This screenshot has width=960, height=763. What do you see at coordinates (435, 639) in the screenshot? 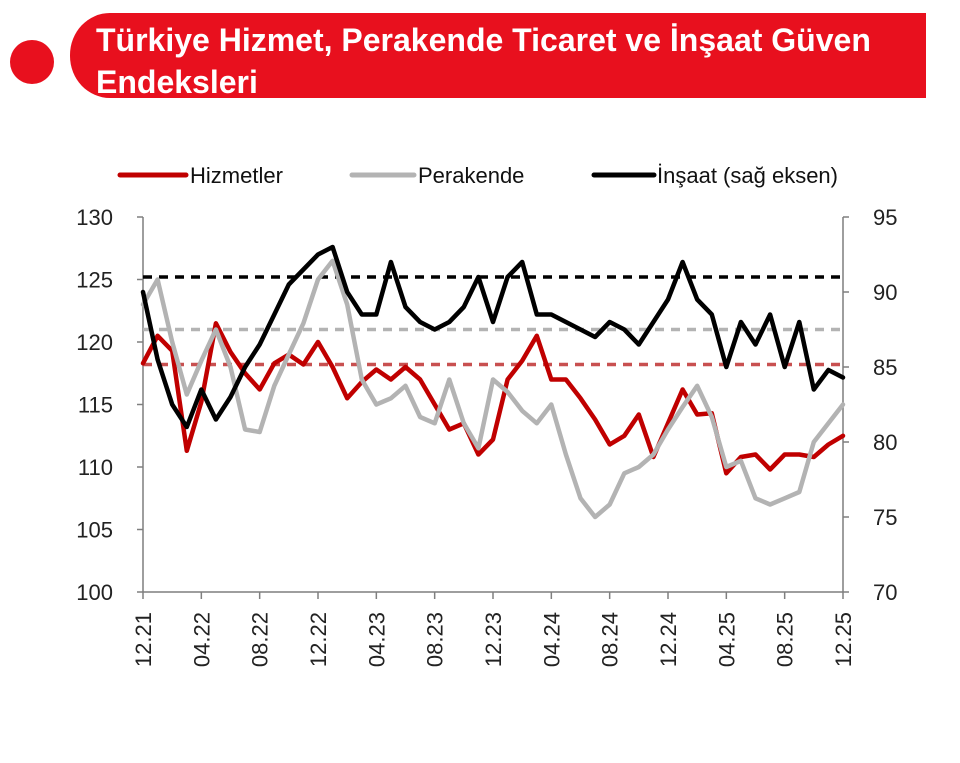
I see `x-tick-label: 08.23` at bounding box center [435, 639].